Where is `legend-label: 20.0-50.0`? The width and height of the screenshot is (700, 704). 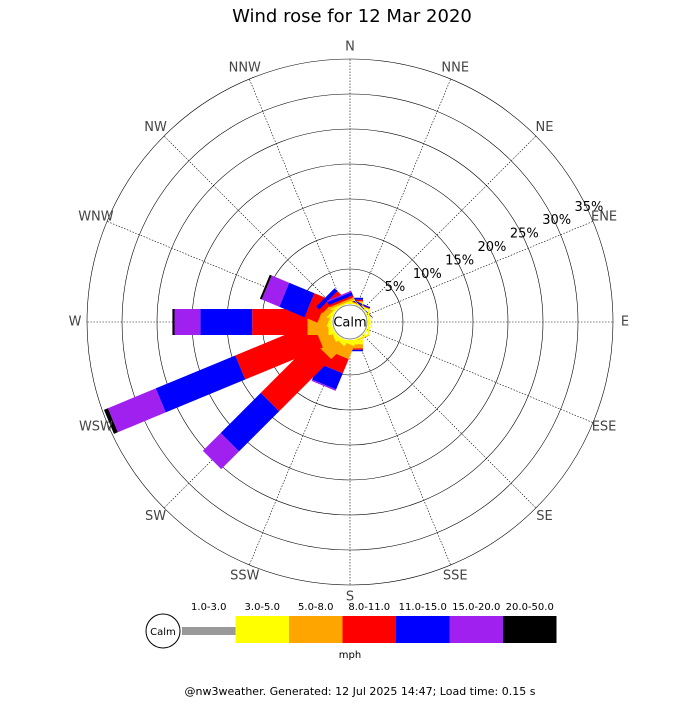 legend-label: 20.0-50.0 is located at coordinates (530, 607).